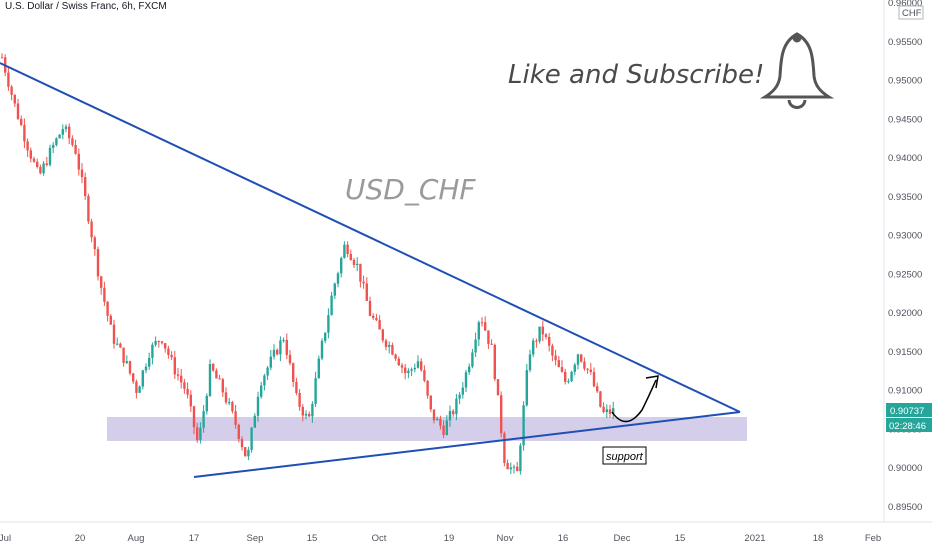 Image resolution: width=932 pixels, height=550 pixels. Describe the element at coordinates (379, 538) in the screenshot. I see `time-tick-label: Oct` at that location.